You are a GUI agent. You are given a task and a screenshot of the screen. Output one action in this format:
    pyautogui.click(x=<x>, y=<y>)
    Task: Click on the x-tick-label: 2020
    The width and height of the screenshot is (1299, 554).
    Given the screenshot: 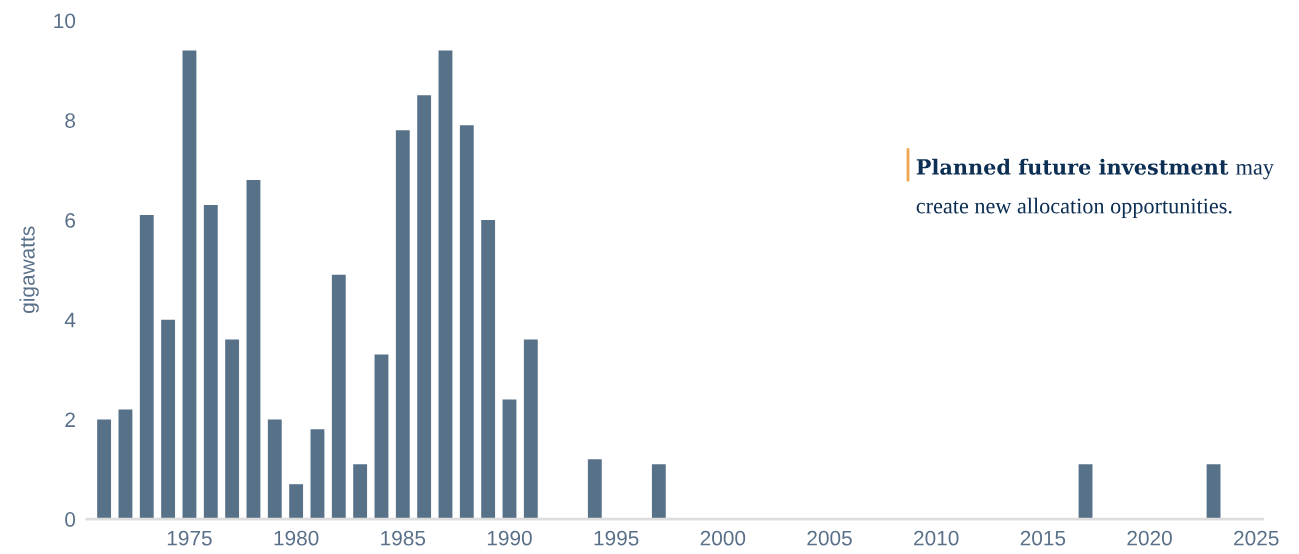 What is the action you would take?
    pyautogui.click(x=1149, y=538)
    